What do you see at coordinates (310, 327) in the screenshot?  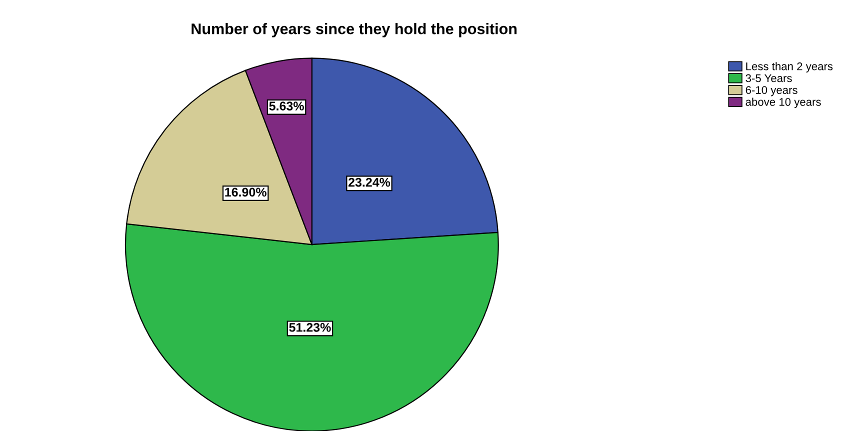 I see `data-label: 51.23%` at bounding box center [310, 327].